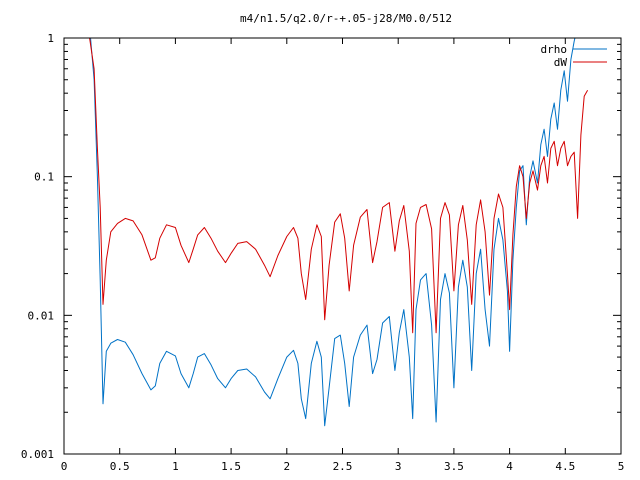  Describe the element at coordinates (286, 466) in the screenshot. I see `x-tick-label: 2` at that location.